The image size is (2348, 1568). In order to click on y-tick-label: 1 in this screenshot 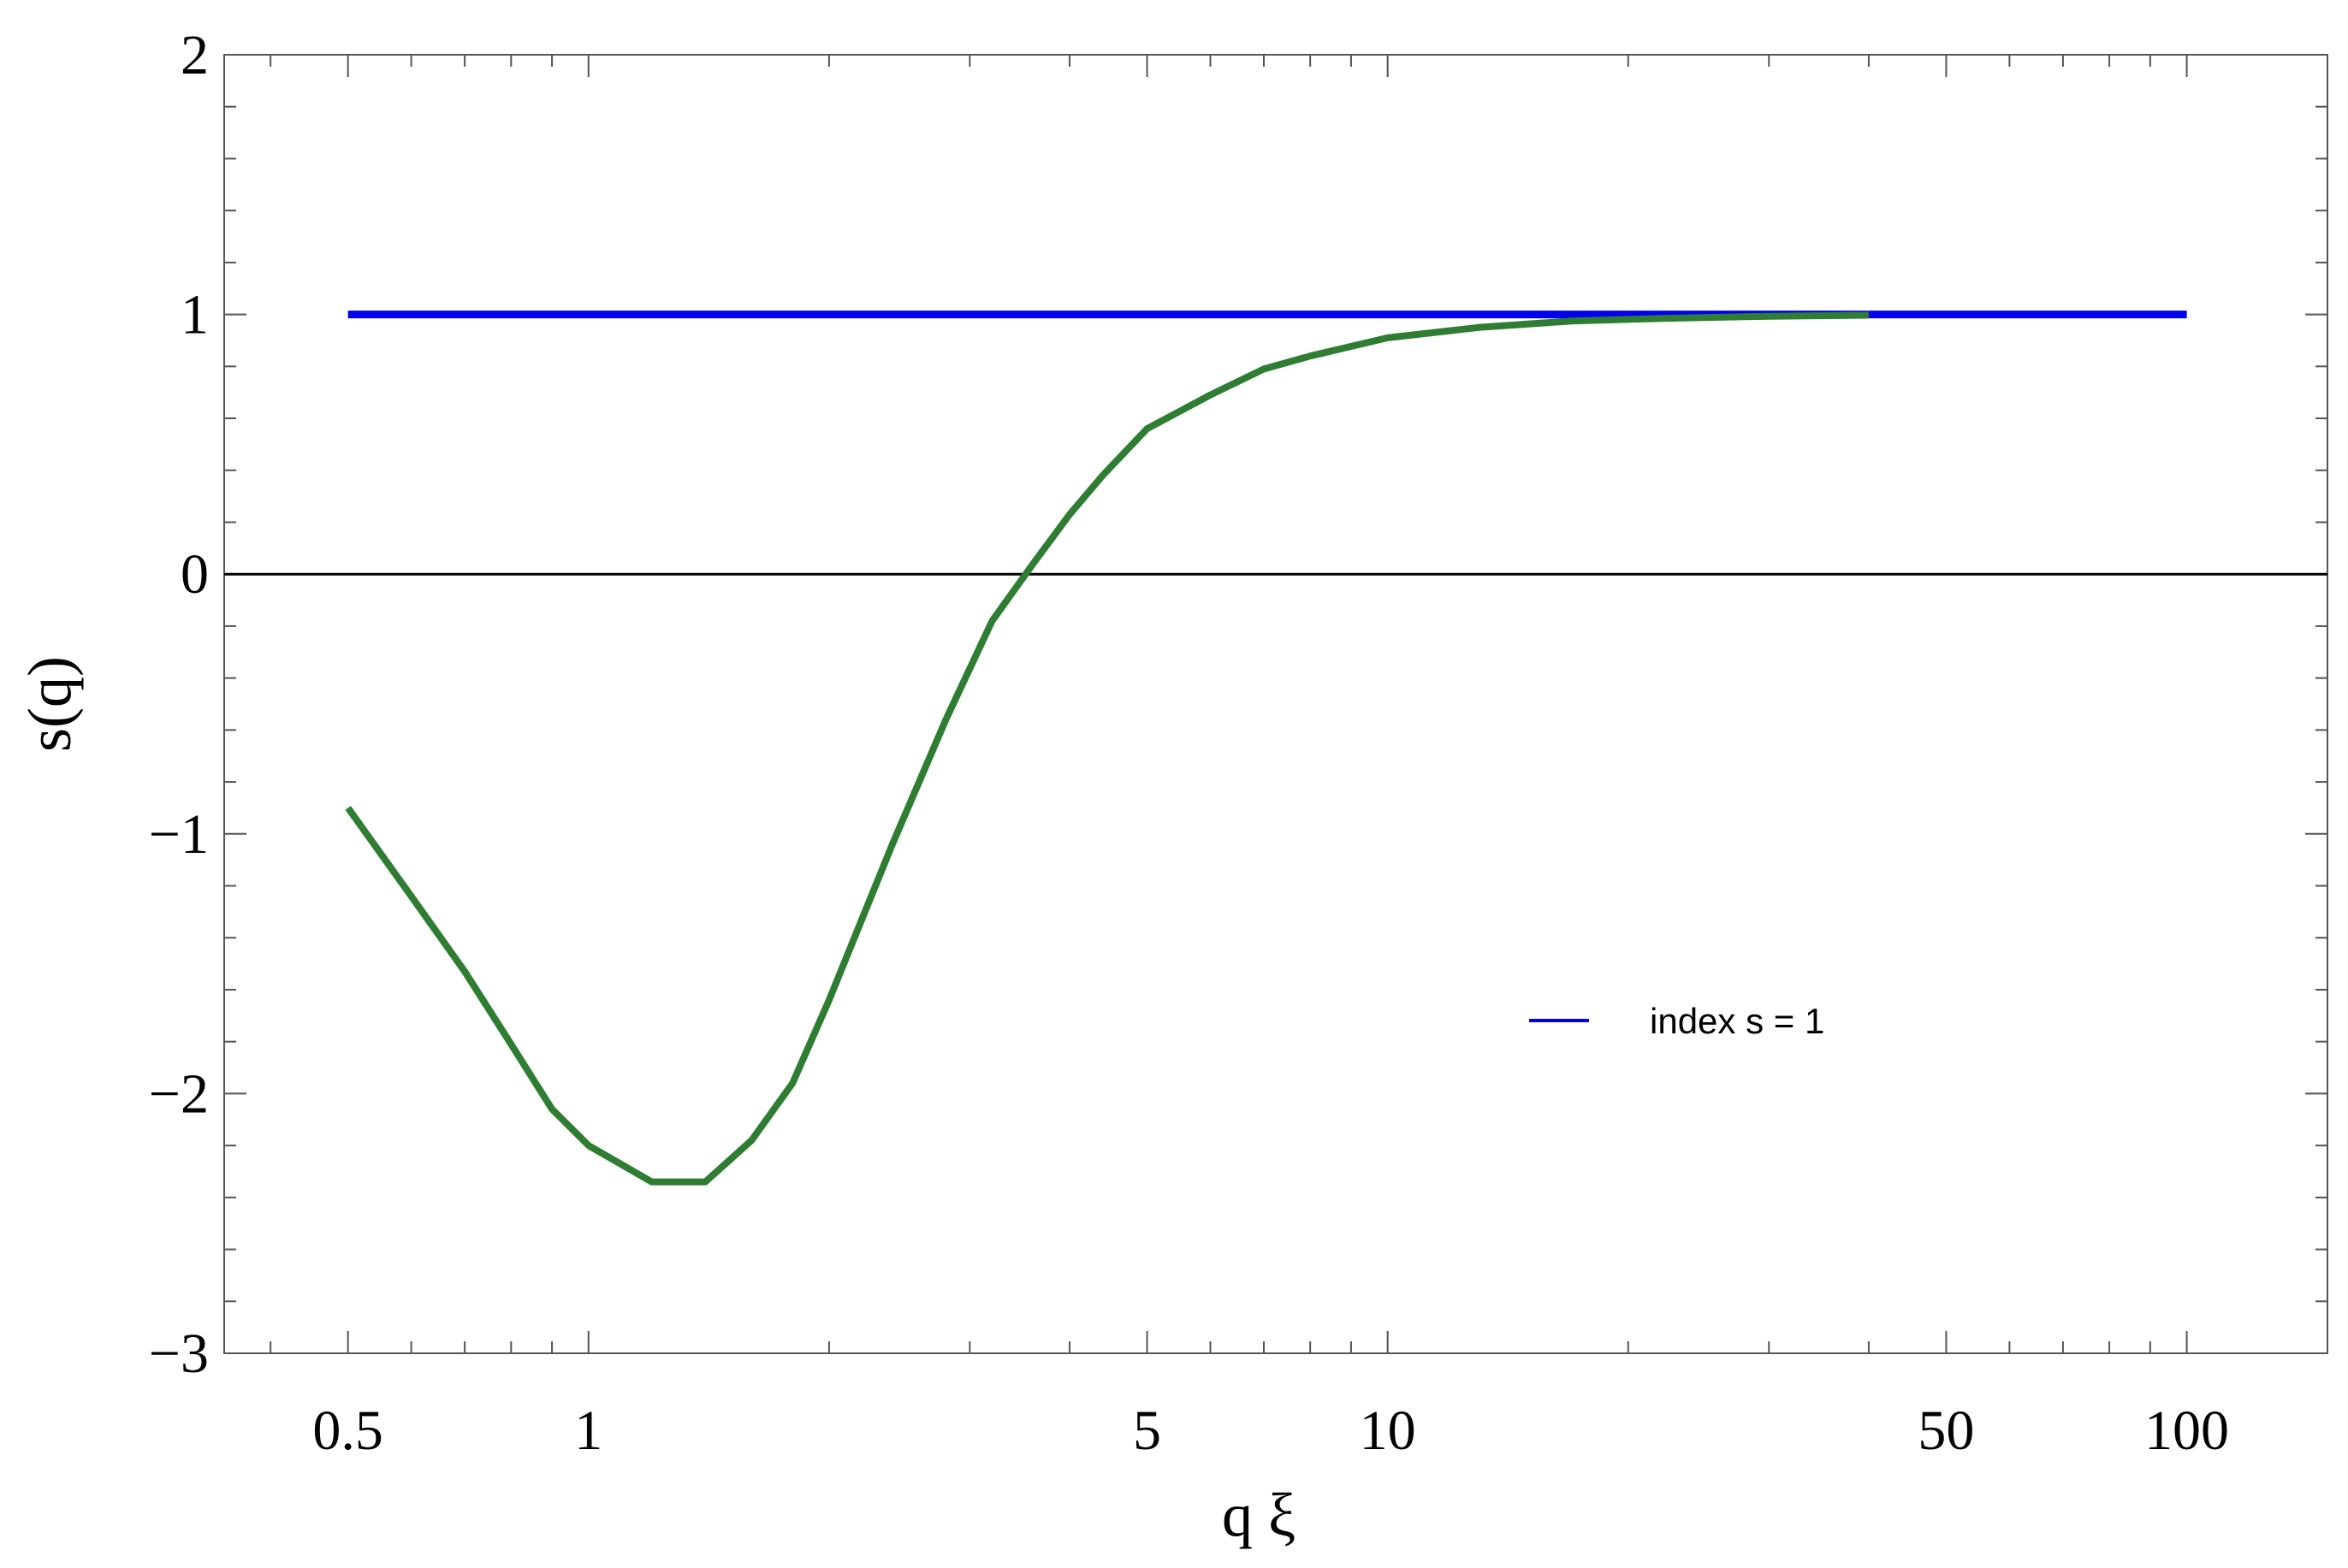, I will do `click(195, 315)`.